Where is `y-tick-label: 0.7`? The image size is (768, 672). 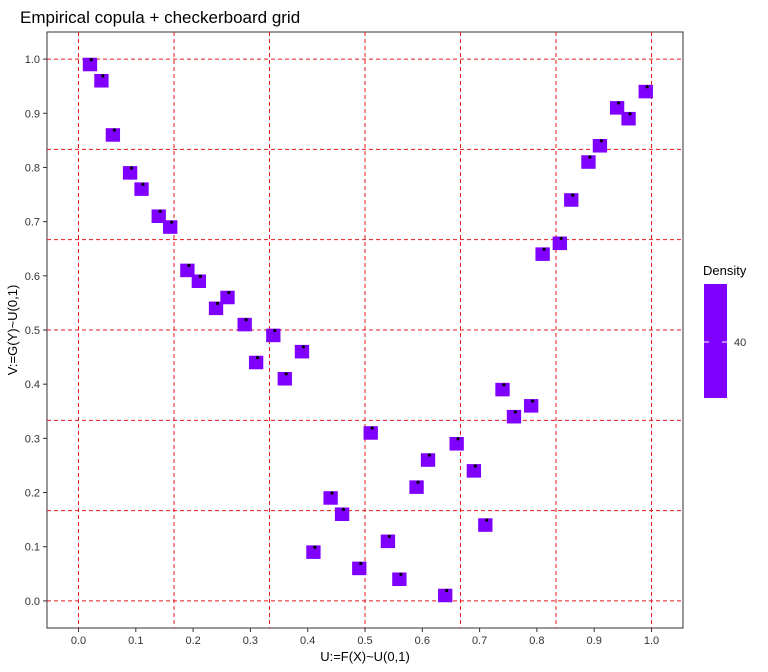 y-tick-label: 0.7 is located at coordinates (32, 223).